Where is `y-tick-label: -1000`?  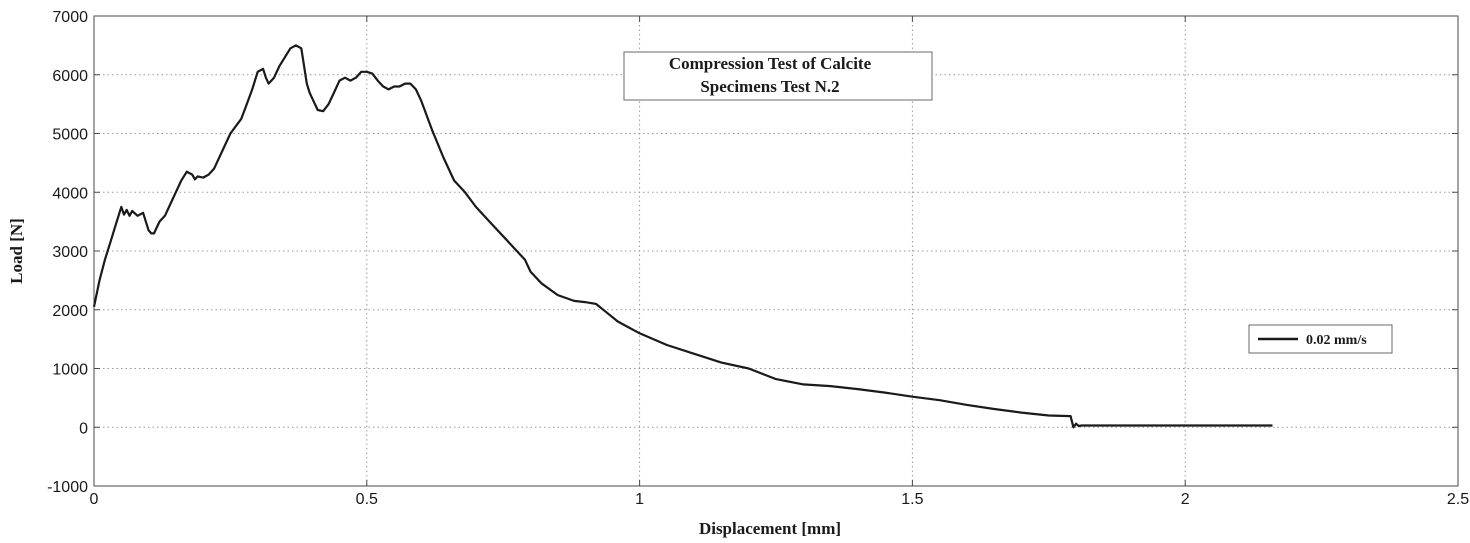 y-tick-label: -1000 is located at coordinates (67, 487).